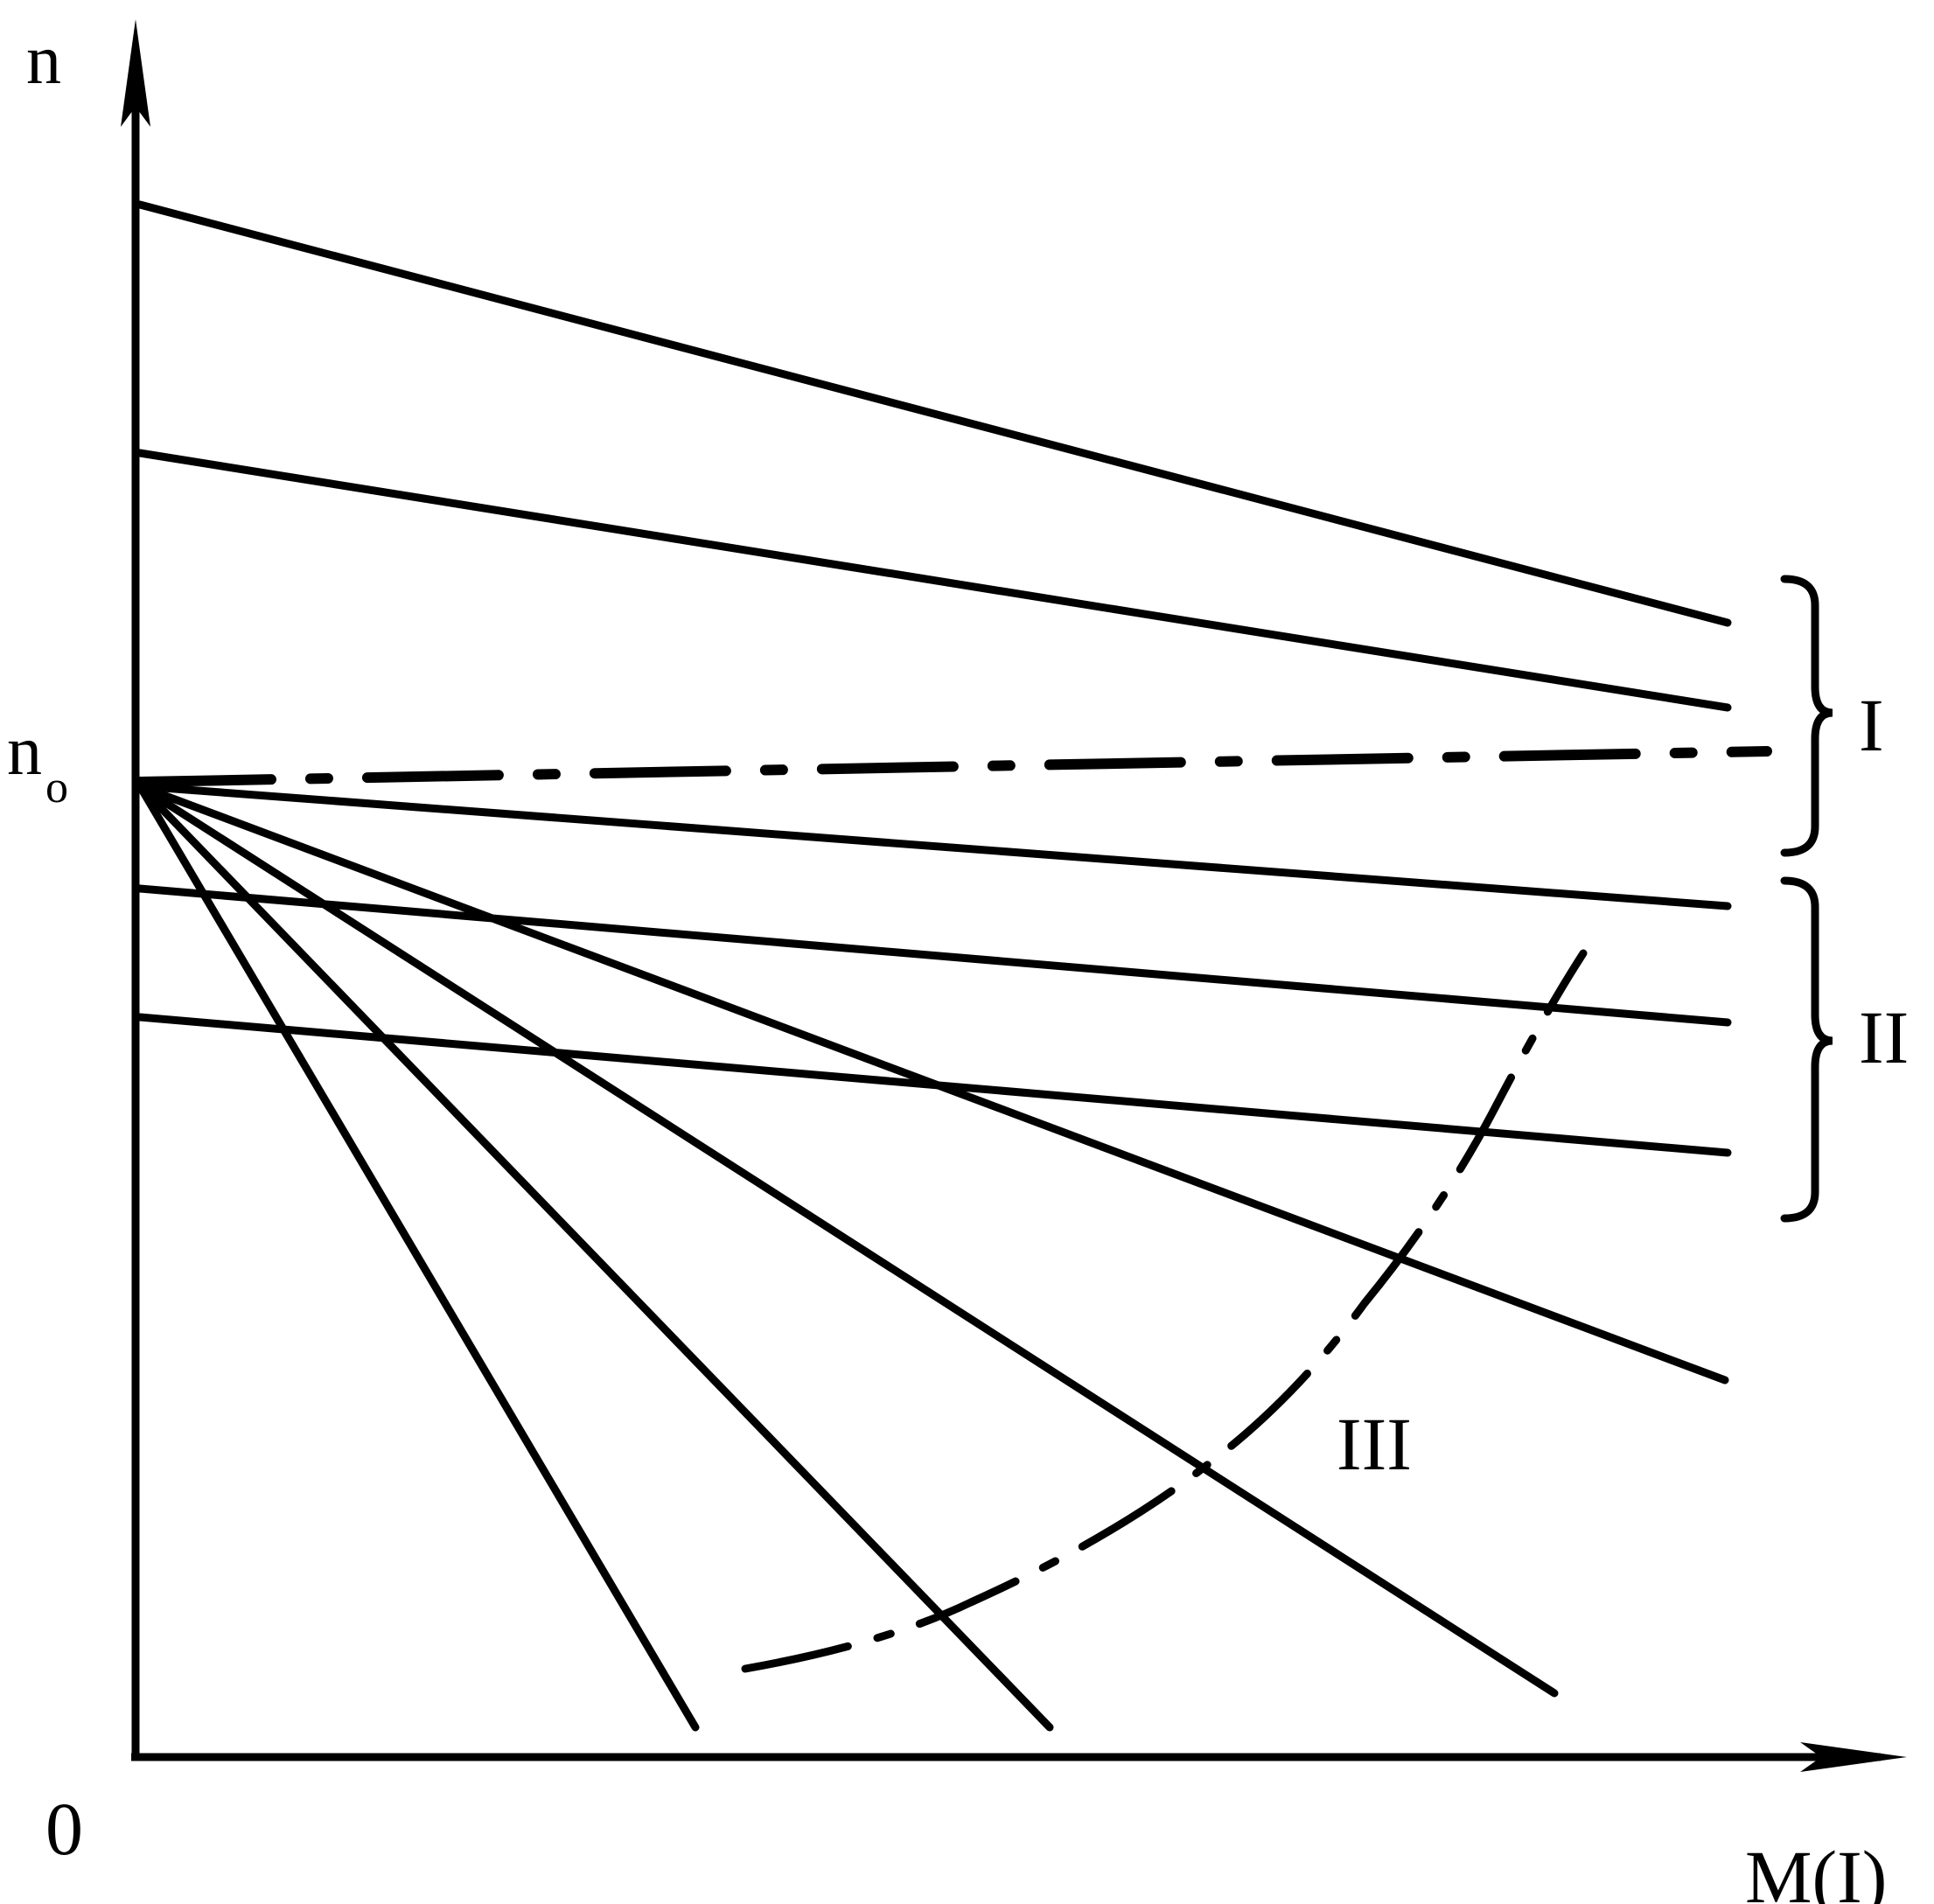  Describe the element at coordinates (1816, 1869) in the screenshot. I see `x-axis-label: M(I)` at that location.